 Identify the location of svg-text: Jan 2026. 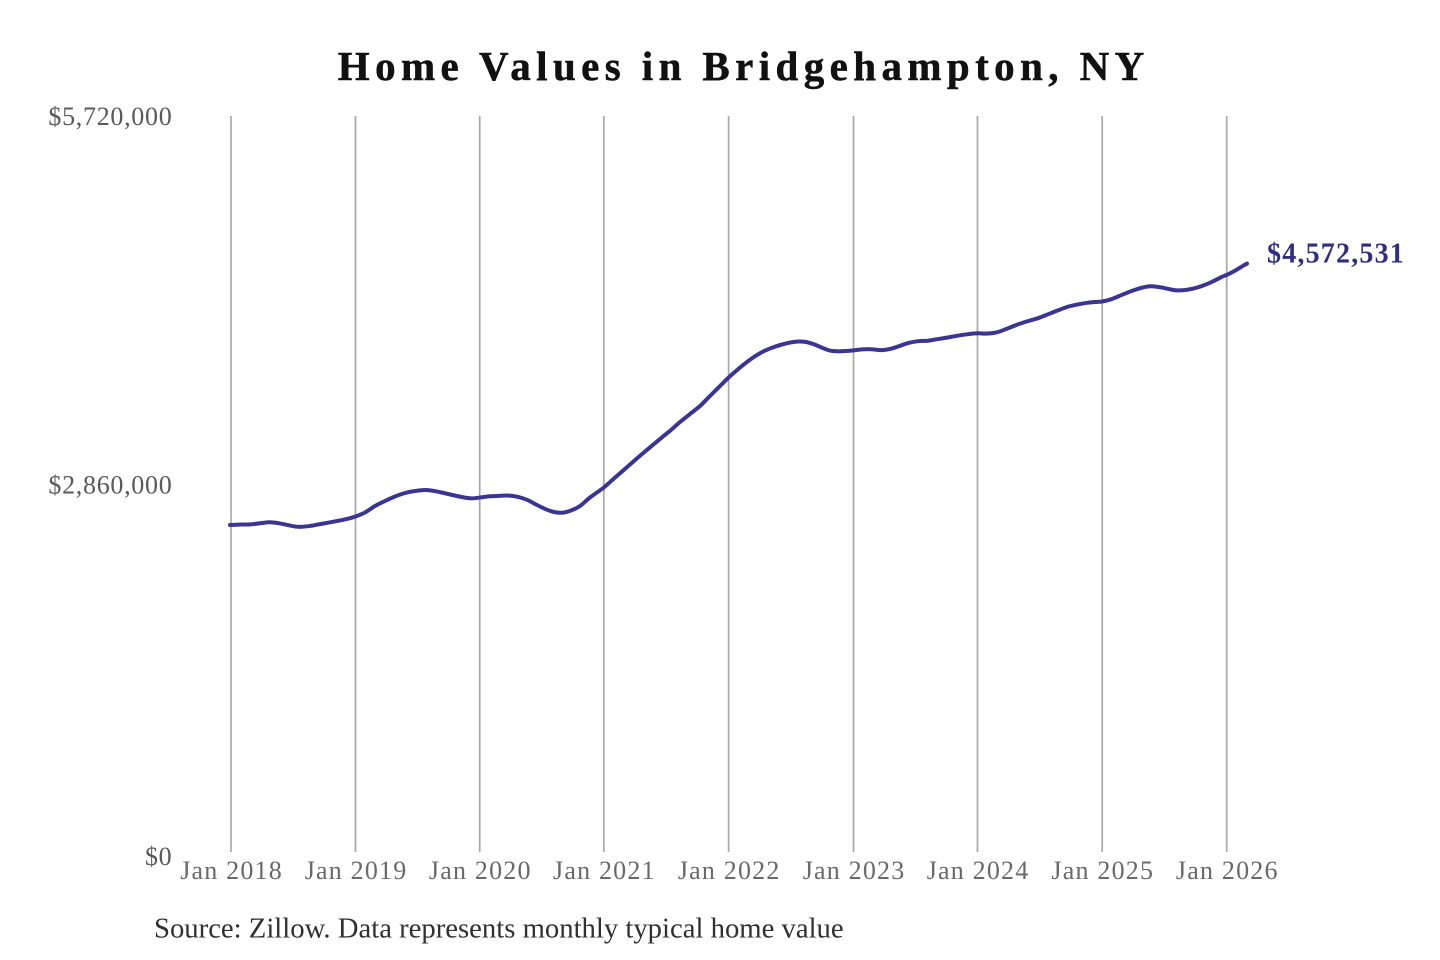
(1227, 870).